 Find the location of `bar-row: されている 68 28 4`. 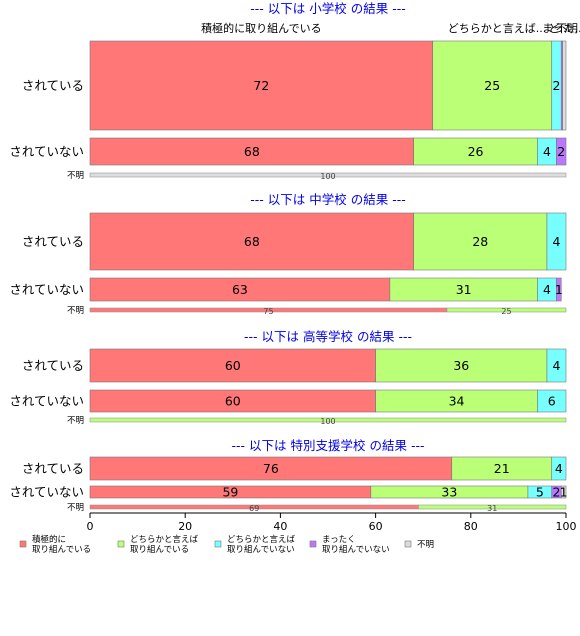

bar-row: されている 68 28 4 is located at coordinates (294, 241).